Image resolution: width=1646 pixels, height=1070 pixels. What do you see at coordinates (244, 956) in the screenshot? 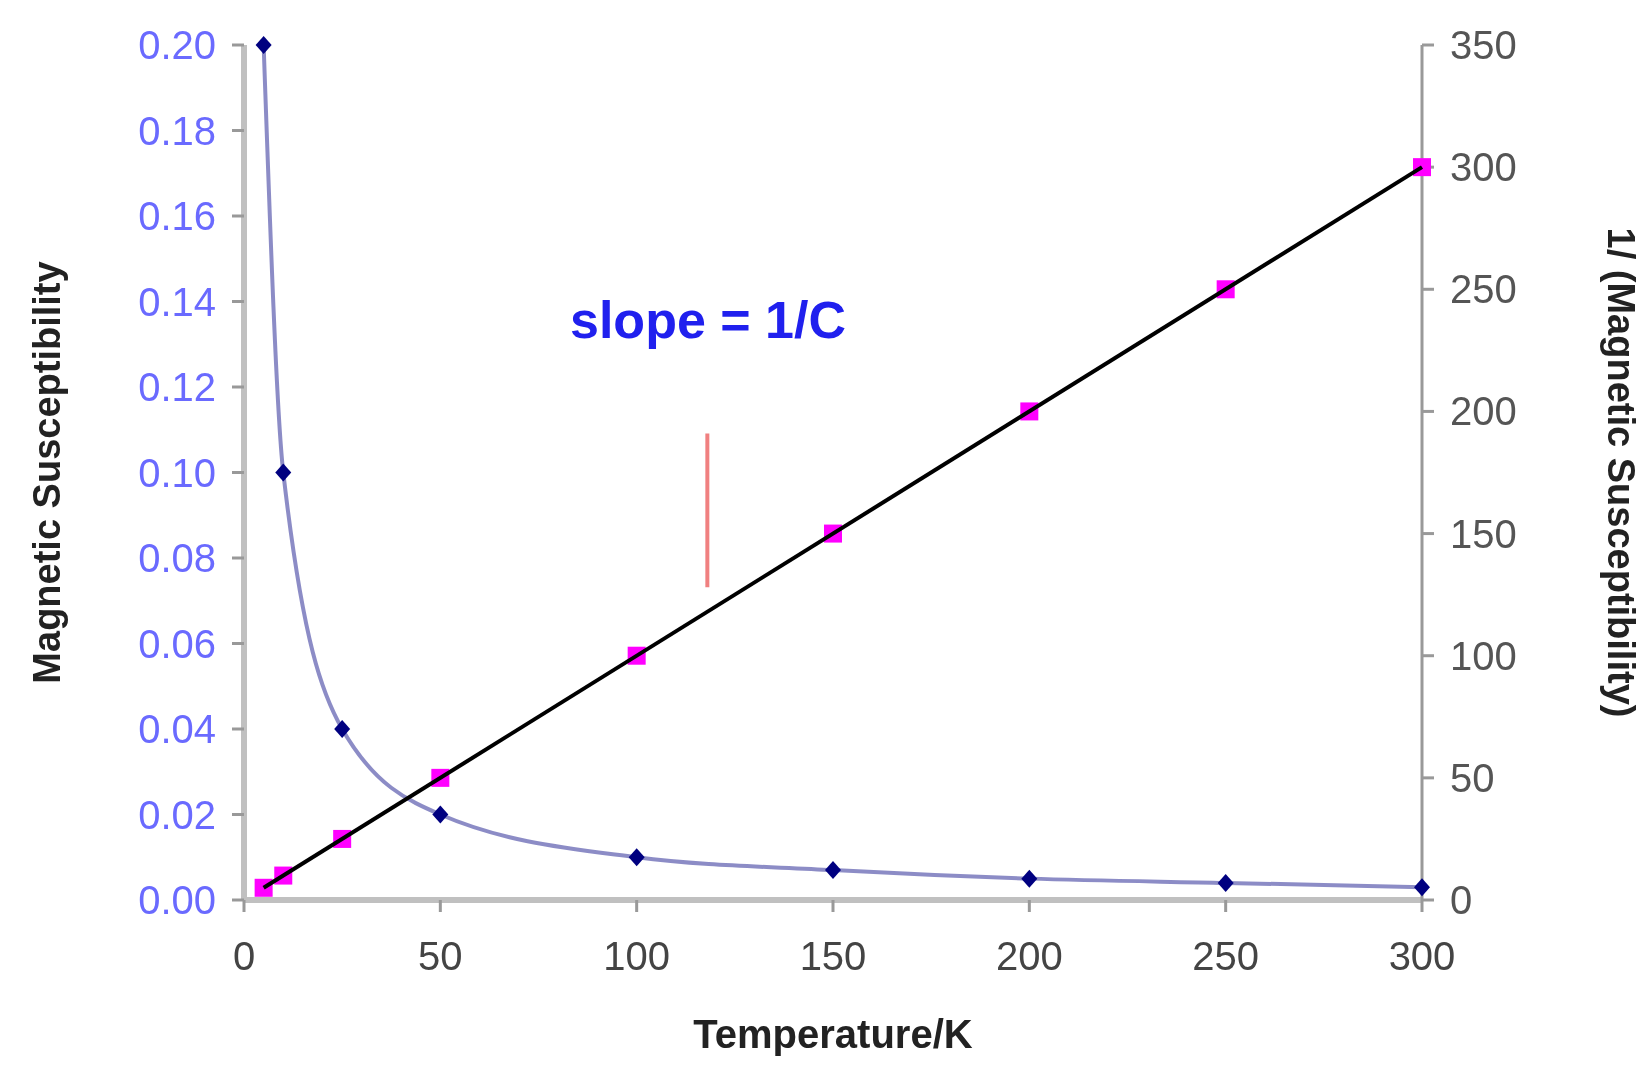
I see `x-tick-label: 0` at bounding box center [244, 956].